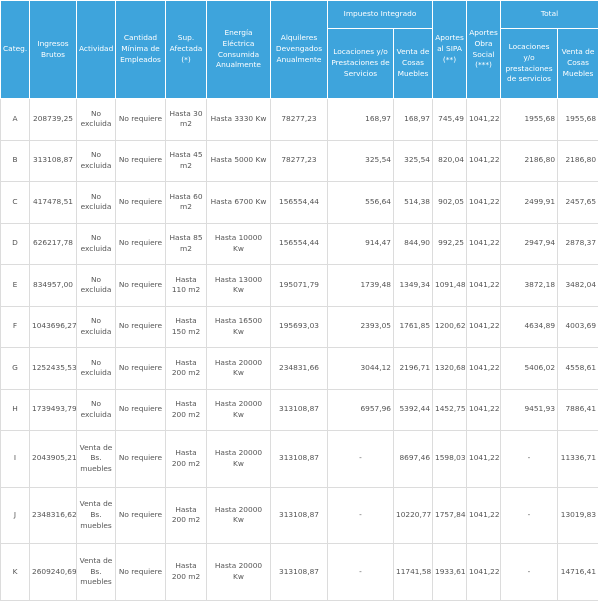  I want to click on table-cell: 195071,79, so click(299, 286).